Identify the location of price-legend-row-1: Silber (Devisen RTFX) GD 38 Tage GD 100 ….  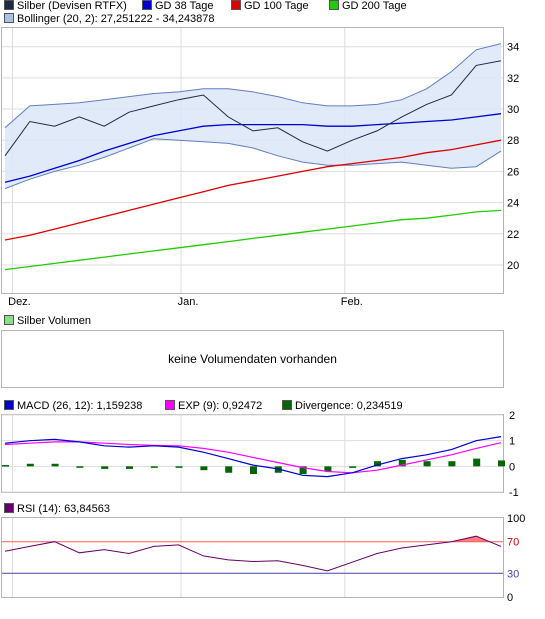
(274, 6).